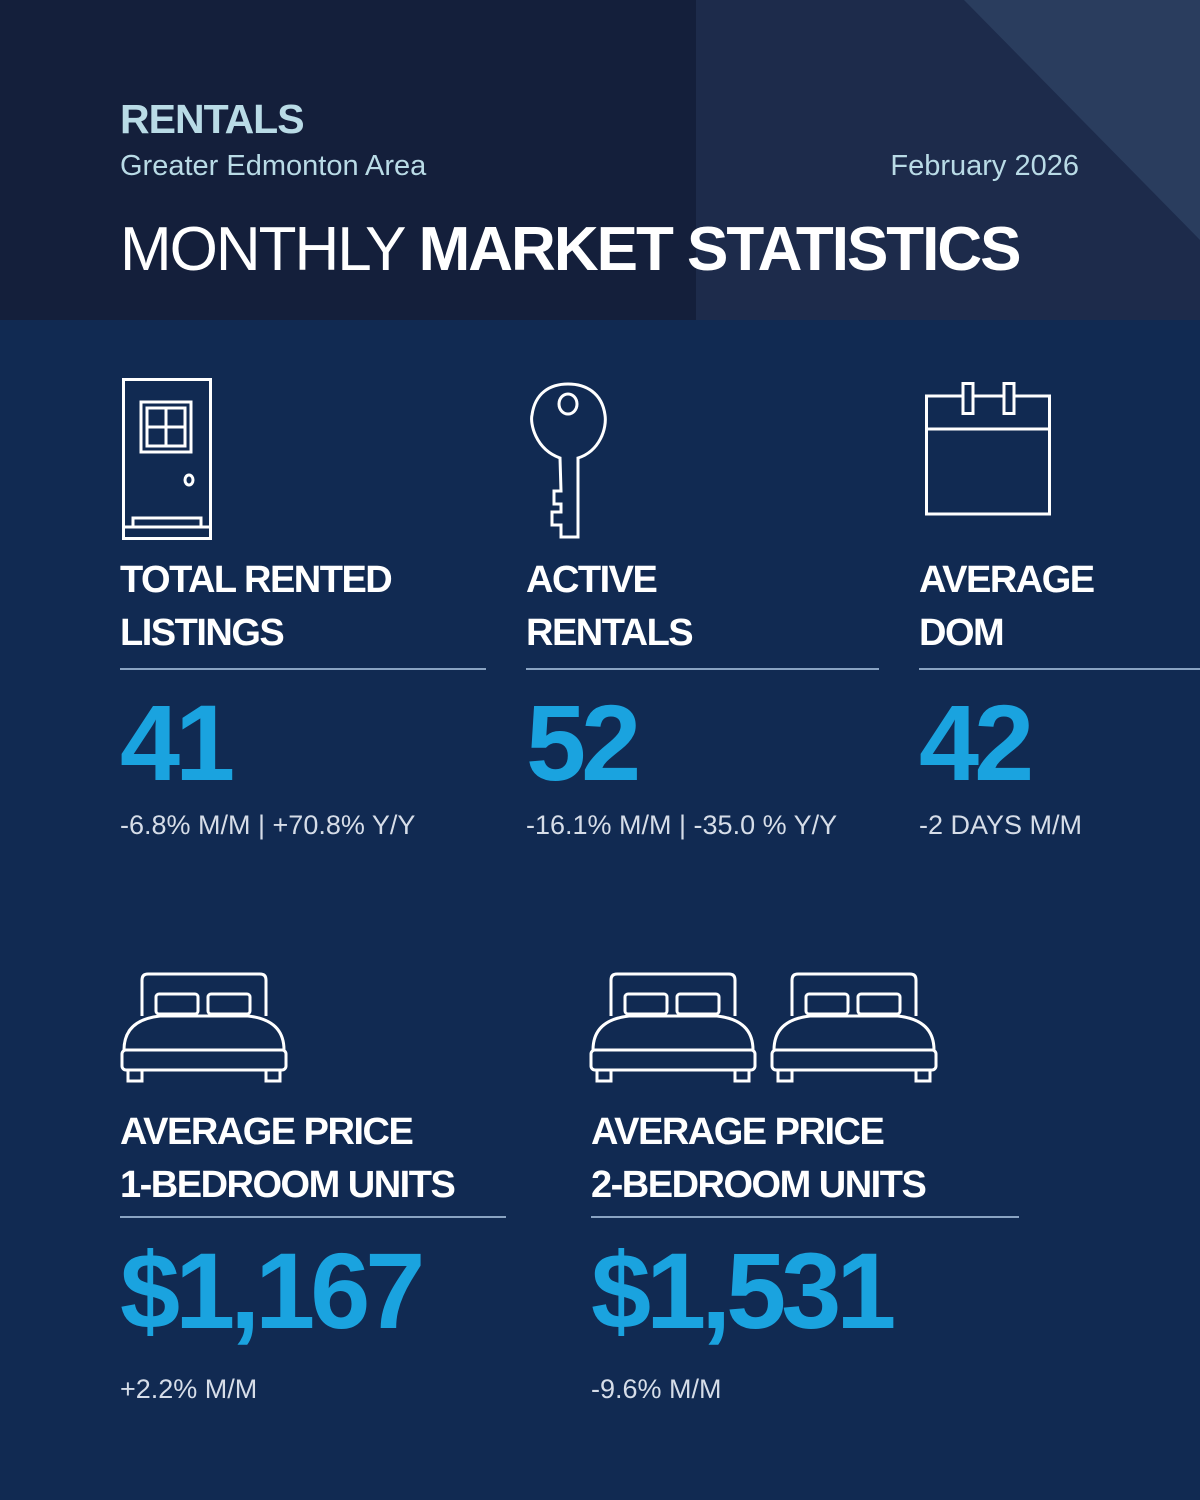  I want to click on label-line: 2-BEDROOM UNITS, so click(759, 1185).